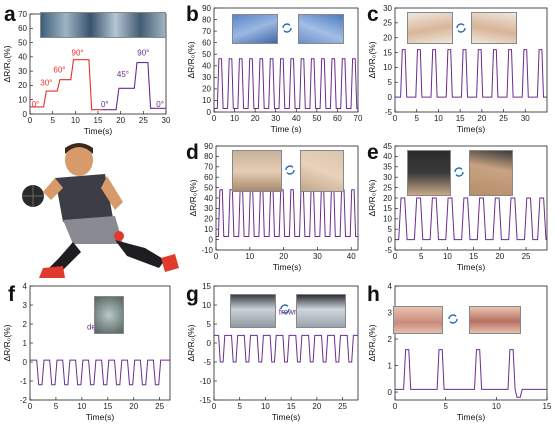 Image resolution: width=554 pixels, height=436 pixels. What do you see at coordinates (206, 66) in the screenshot?
I see `y-tick-label: 40` at bounding box center [206, 66].